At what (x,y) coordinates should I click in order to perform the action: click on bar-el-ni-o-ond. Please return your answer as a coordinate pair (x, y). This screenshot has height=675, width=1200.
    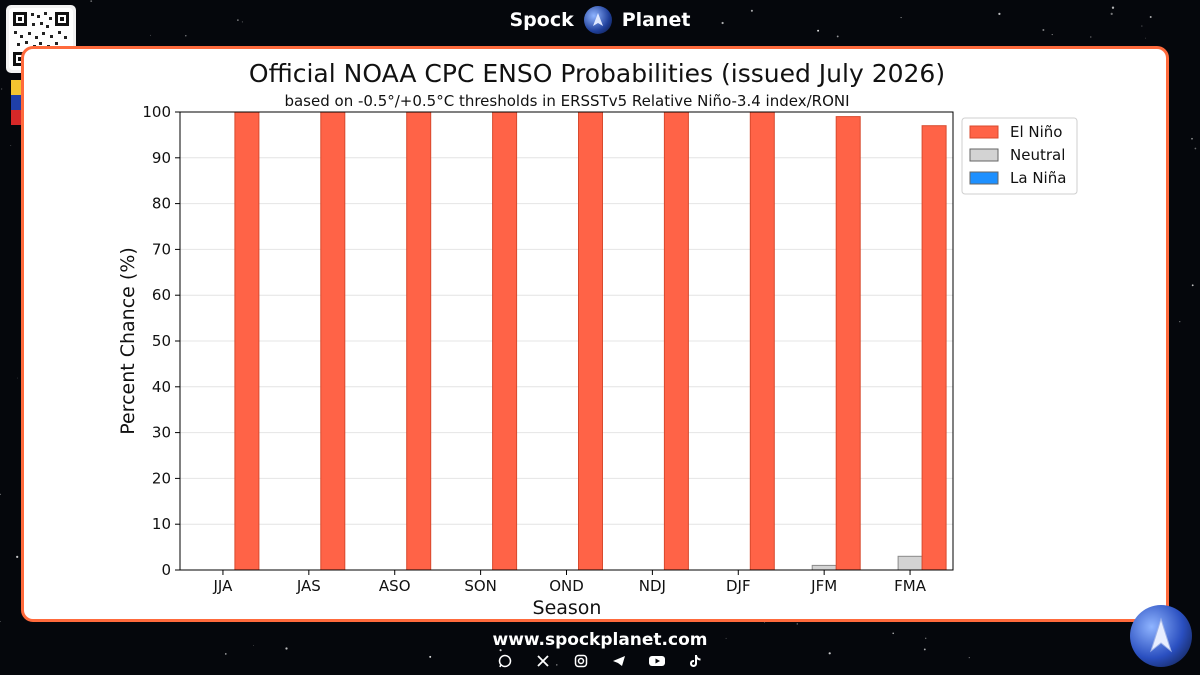
    Looking at the image, I should click on (590, 341).